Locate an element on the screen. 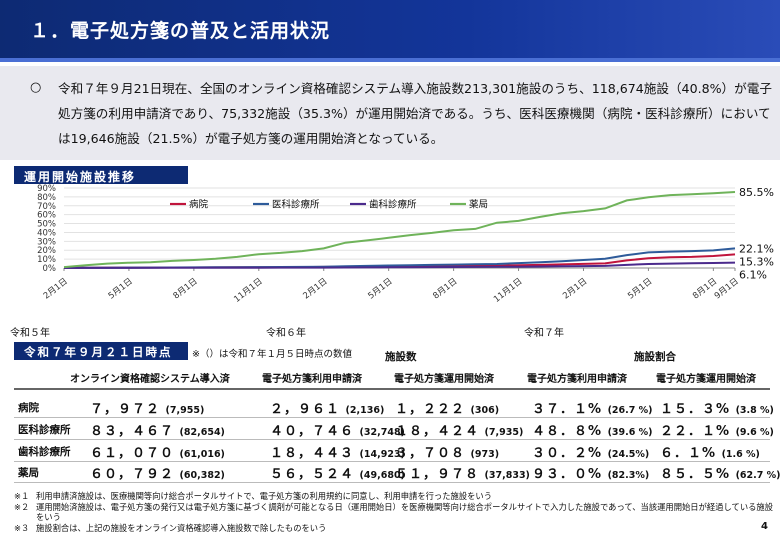  footnote-3: ※３ 施設割合は、上記の施設をオンライン資格確認導入施設数で除したものをいう is located at coordinates (170, 527).